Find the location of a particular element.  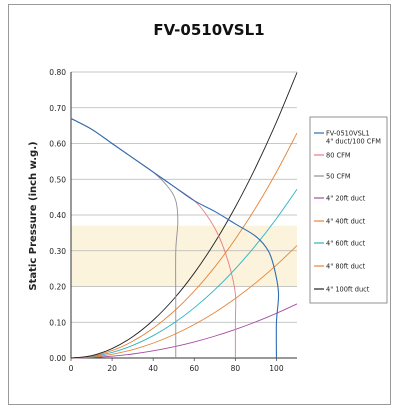

legend-label: 4" 60ft duct is located at coordinates (346, 244).